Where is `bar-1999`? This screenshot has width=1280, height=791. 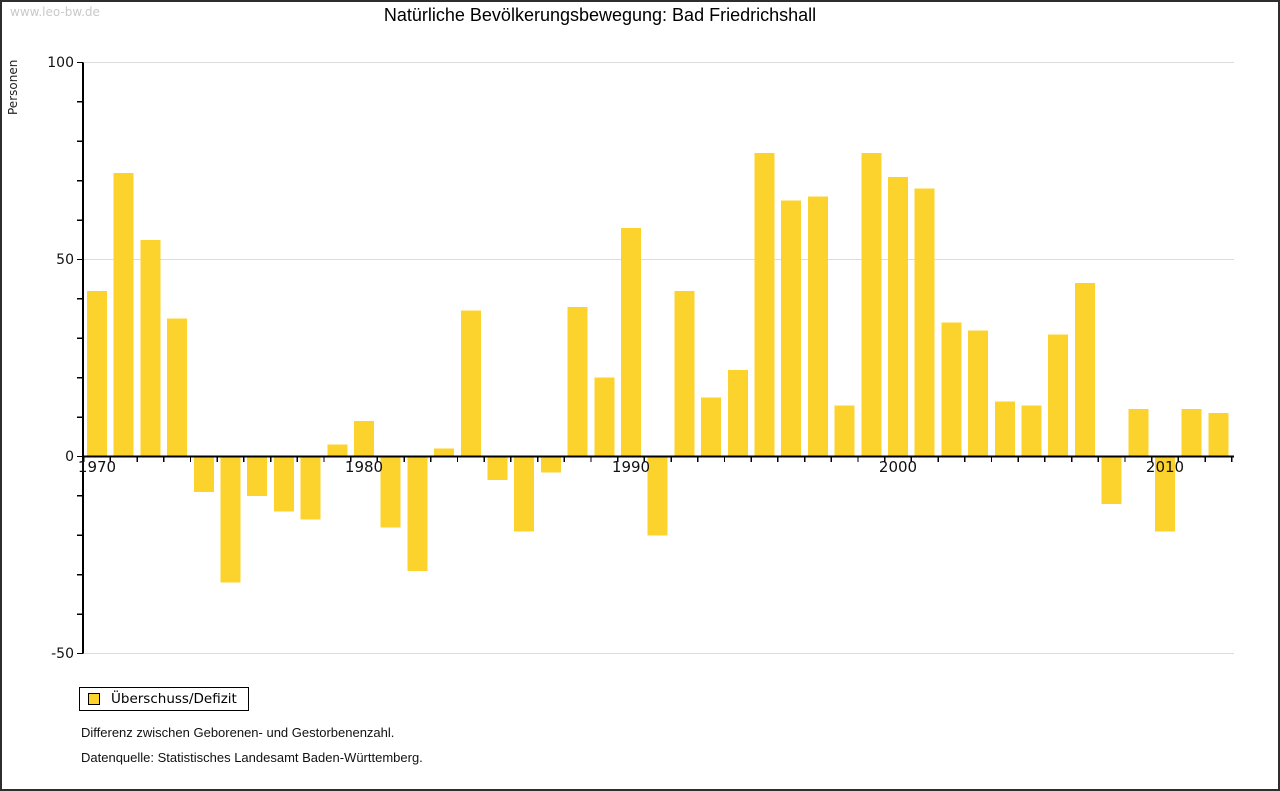
bar-1999 is located at coordinates (871, 305).